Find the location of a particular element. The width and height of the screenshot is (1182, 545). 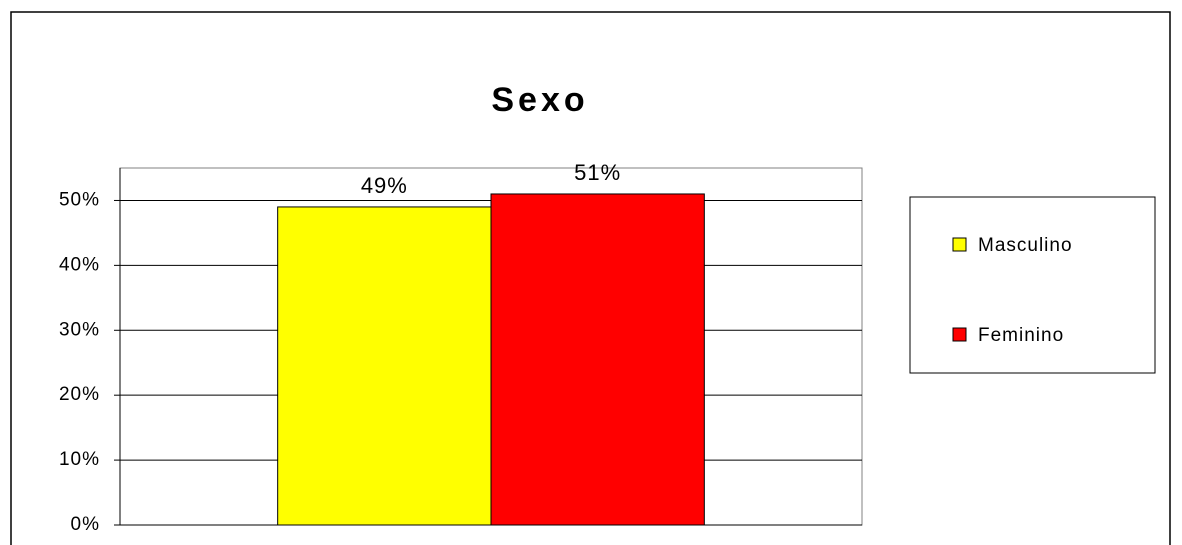

data-label: 49% is located at coordinates (384, 185).